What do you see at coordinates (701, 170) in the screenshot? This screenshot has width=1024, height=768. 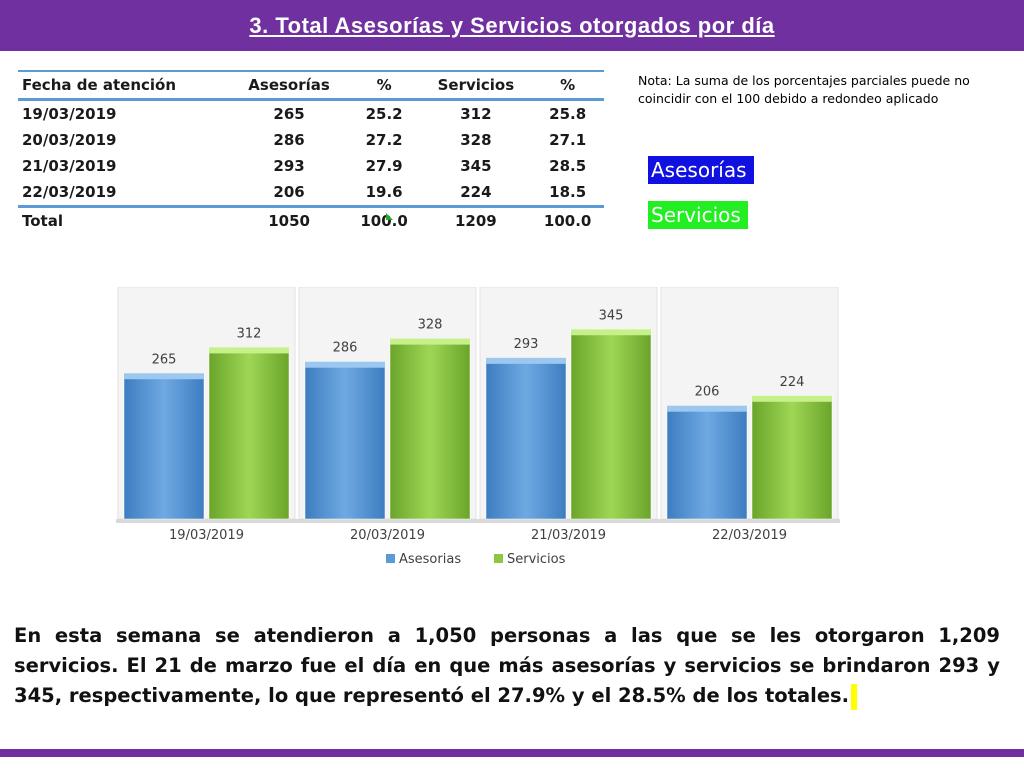 I see `legend-box-asesorias: Asesorías` at bounding box center [701, 170].